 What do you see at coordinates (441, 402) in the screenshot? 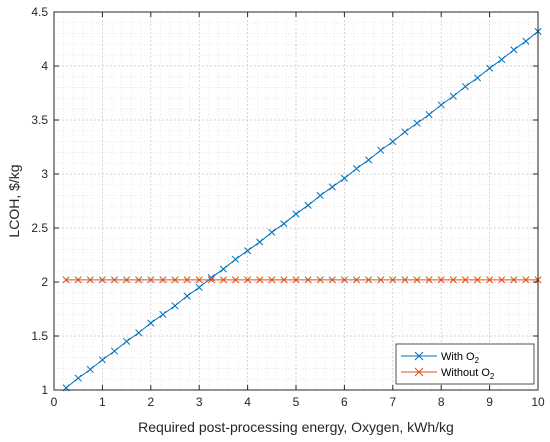
I see `x-tick-label: 8` at bounding box center [441, 402].